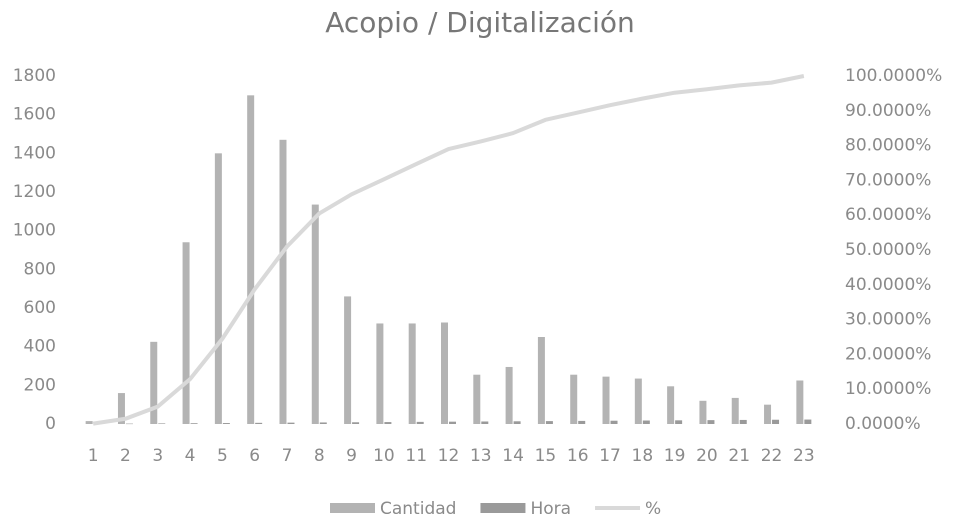 The height and width of the screenshot is (522, 956). I want to click on y2-tick-label: 80.0000%, so click(888, 146).